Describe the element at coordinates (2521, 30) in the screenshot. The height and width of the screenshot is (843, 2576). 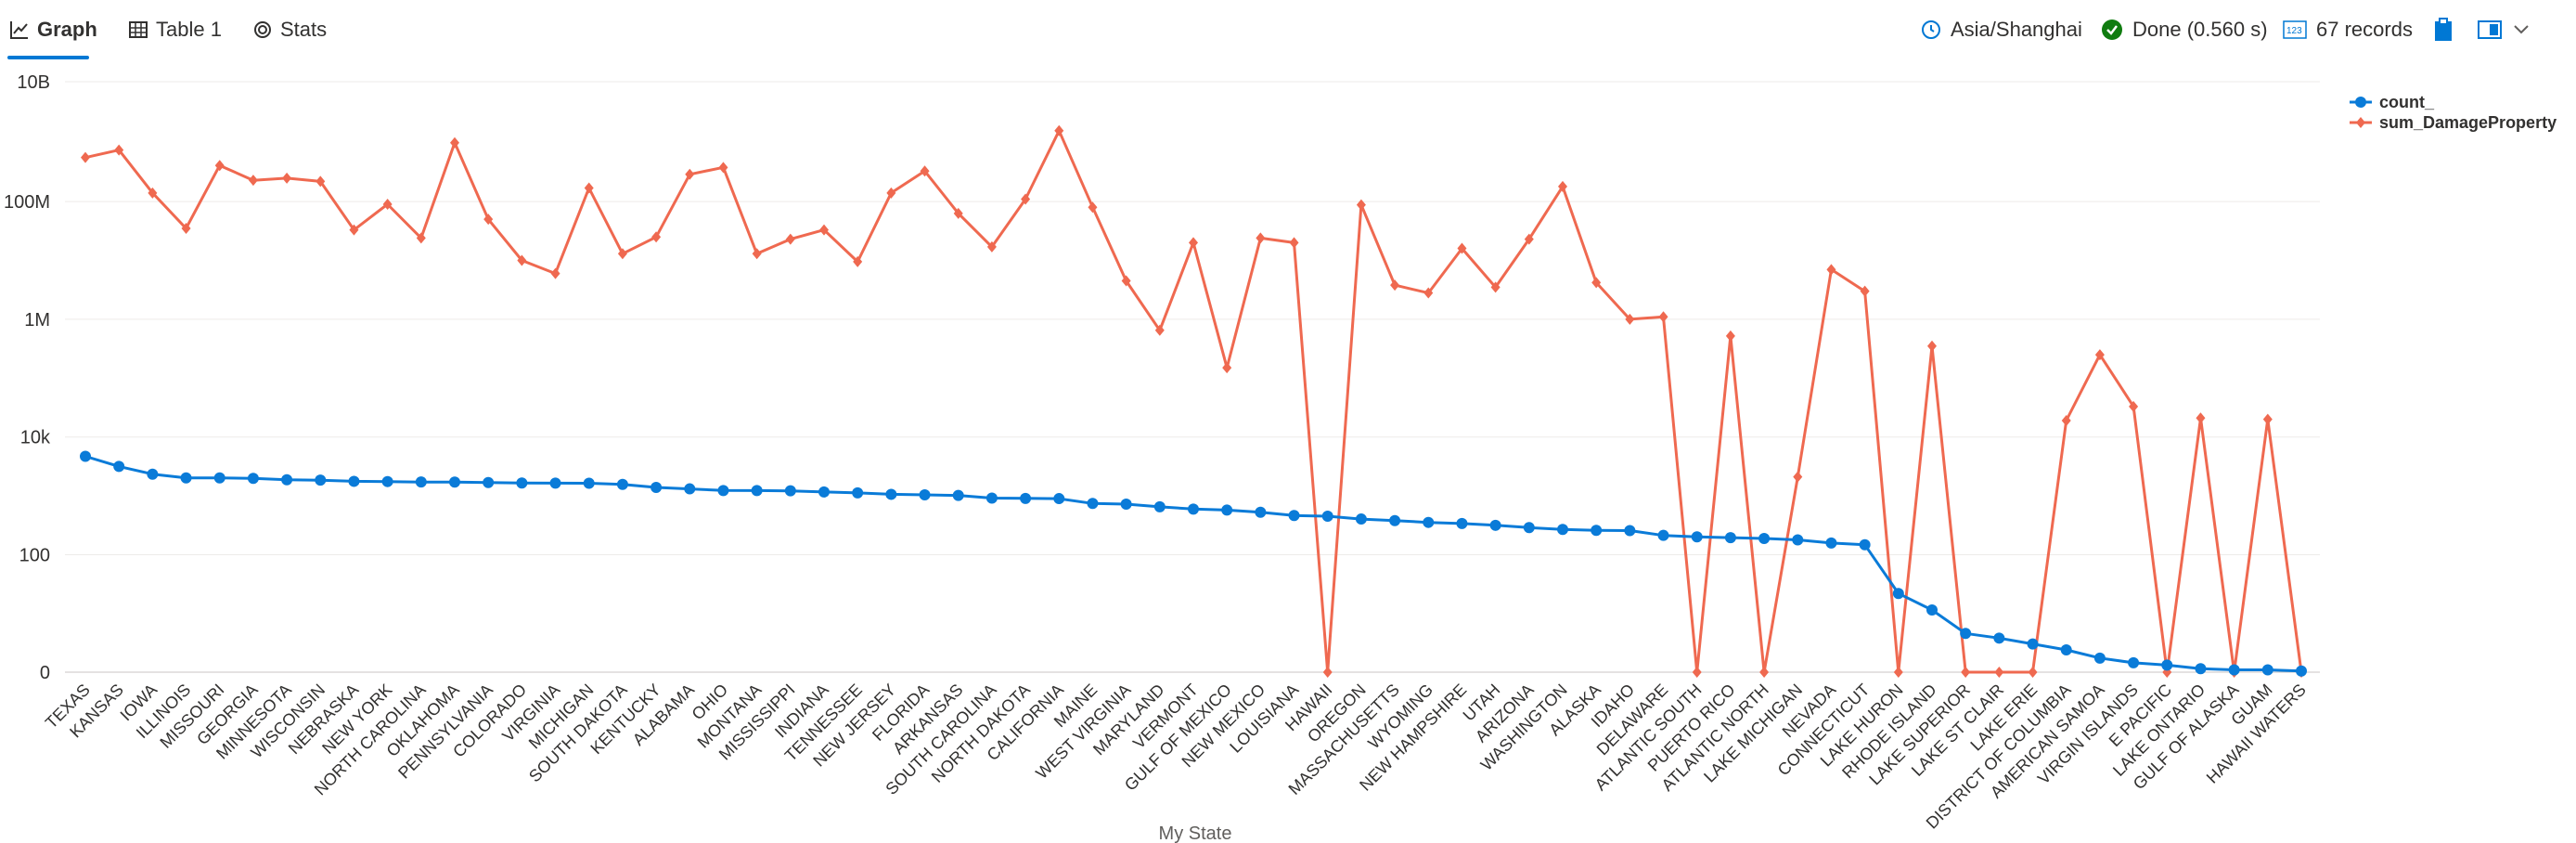
I see `chevron-down-icon` at that location.